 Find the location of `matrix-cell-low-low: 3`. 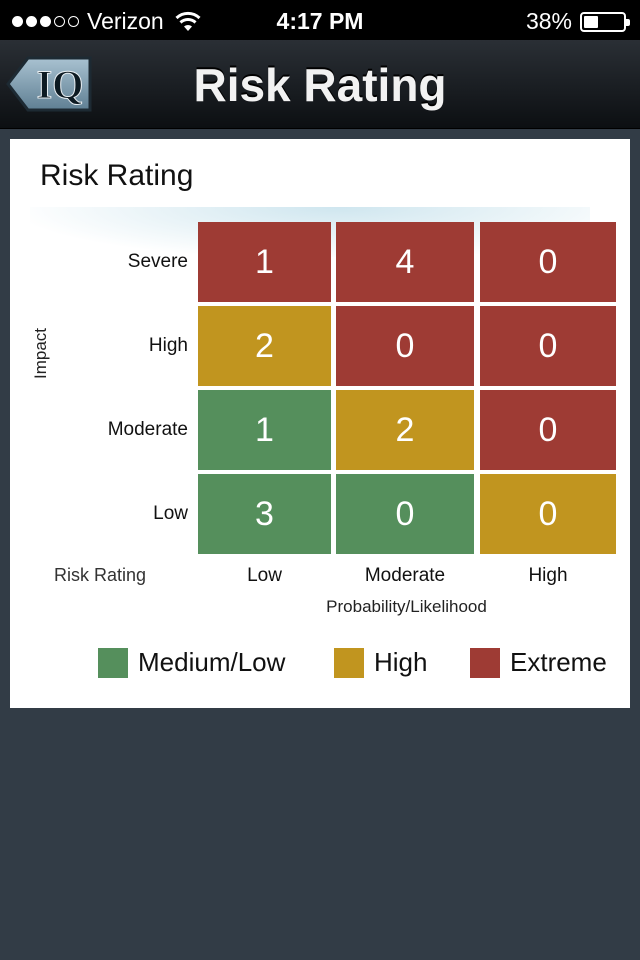

matrix-cell-low-low: 3 is located at coordinates (264, 514).